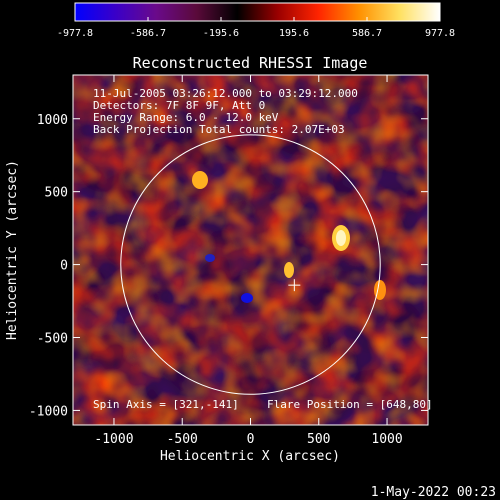 The width and height of the screenshot is (500, 500). Describe the element at coordinates (225, 93) in the screenshot. I see `time-range-text: 11-Jul-2005 03:26:12.000 to 03:29:12.000` at that location.